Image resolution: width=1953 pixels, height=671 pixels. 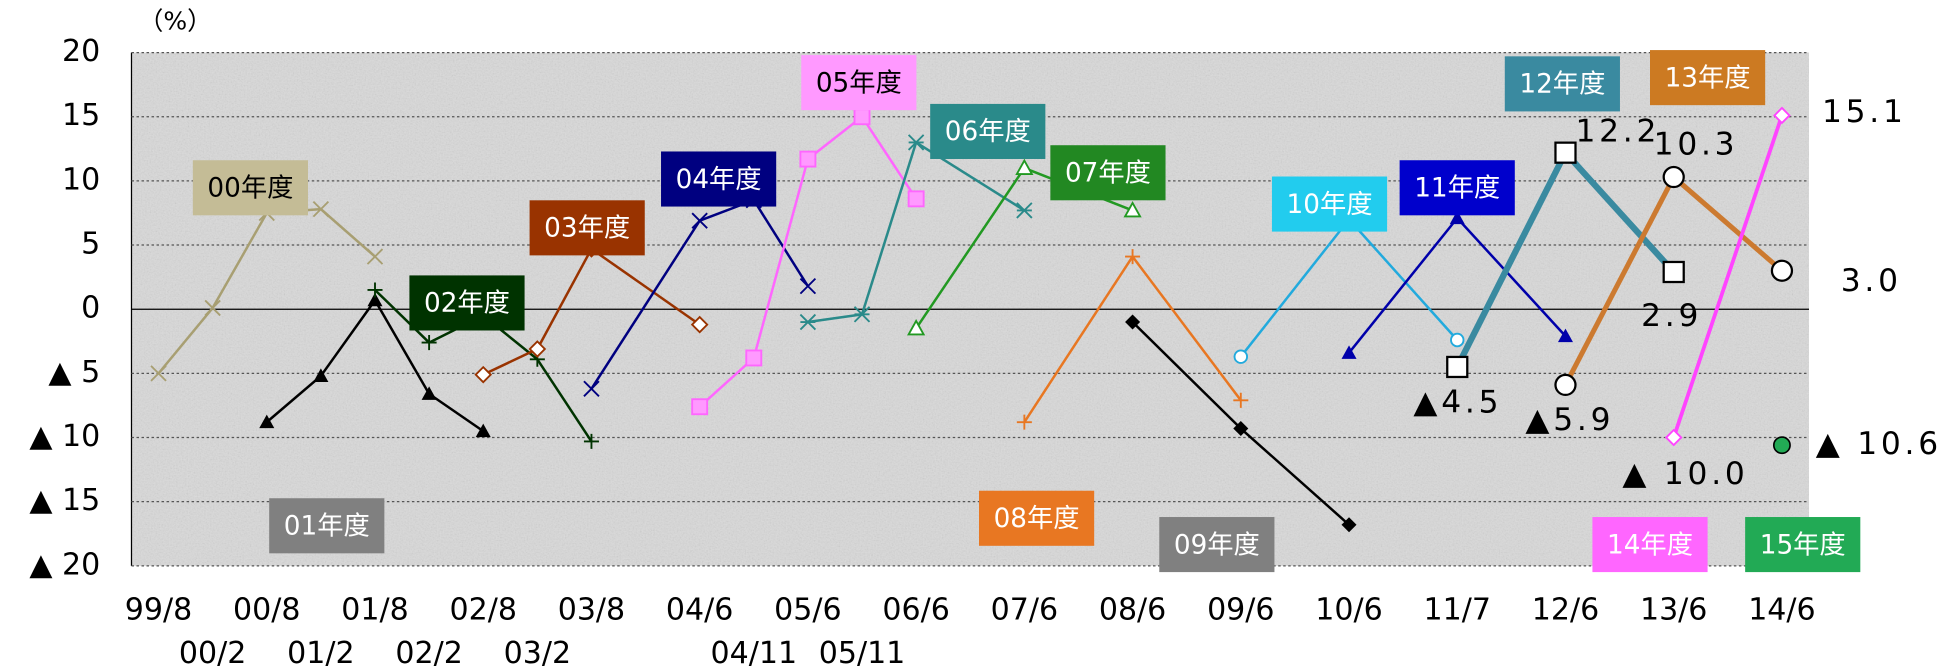 I want to click on series-label: 09年度, so click(x=1217, y=545).